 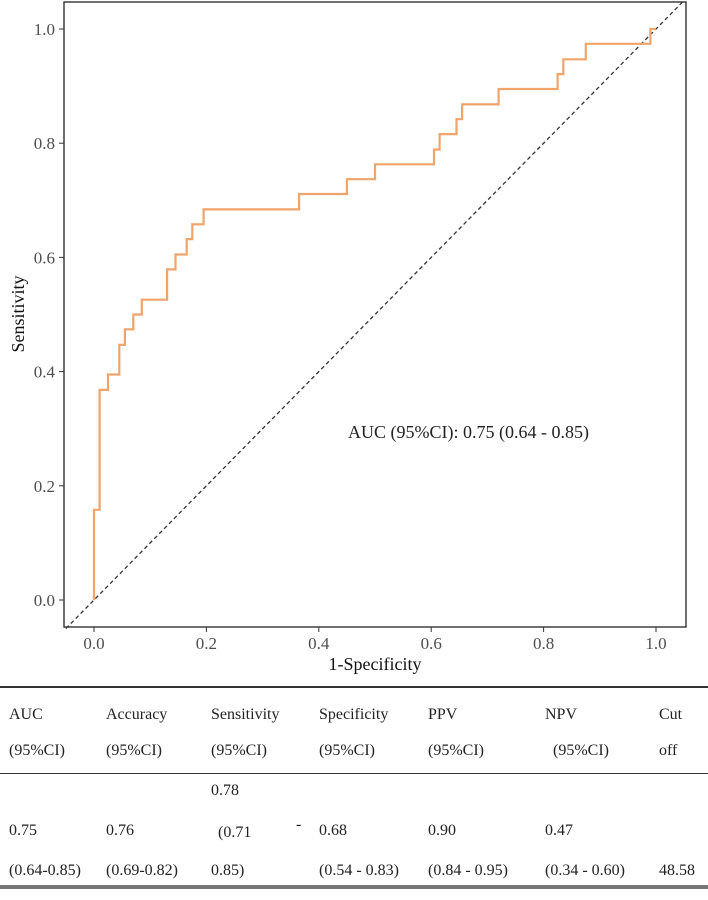 What do you see at coordinates (228, 870) in the screenshot?
I see `sensitivity-ci-upper: 0.85)` at bounding box center [228, 870].